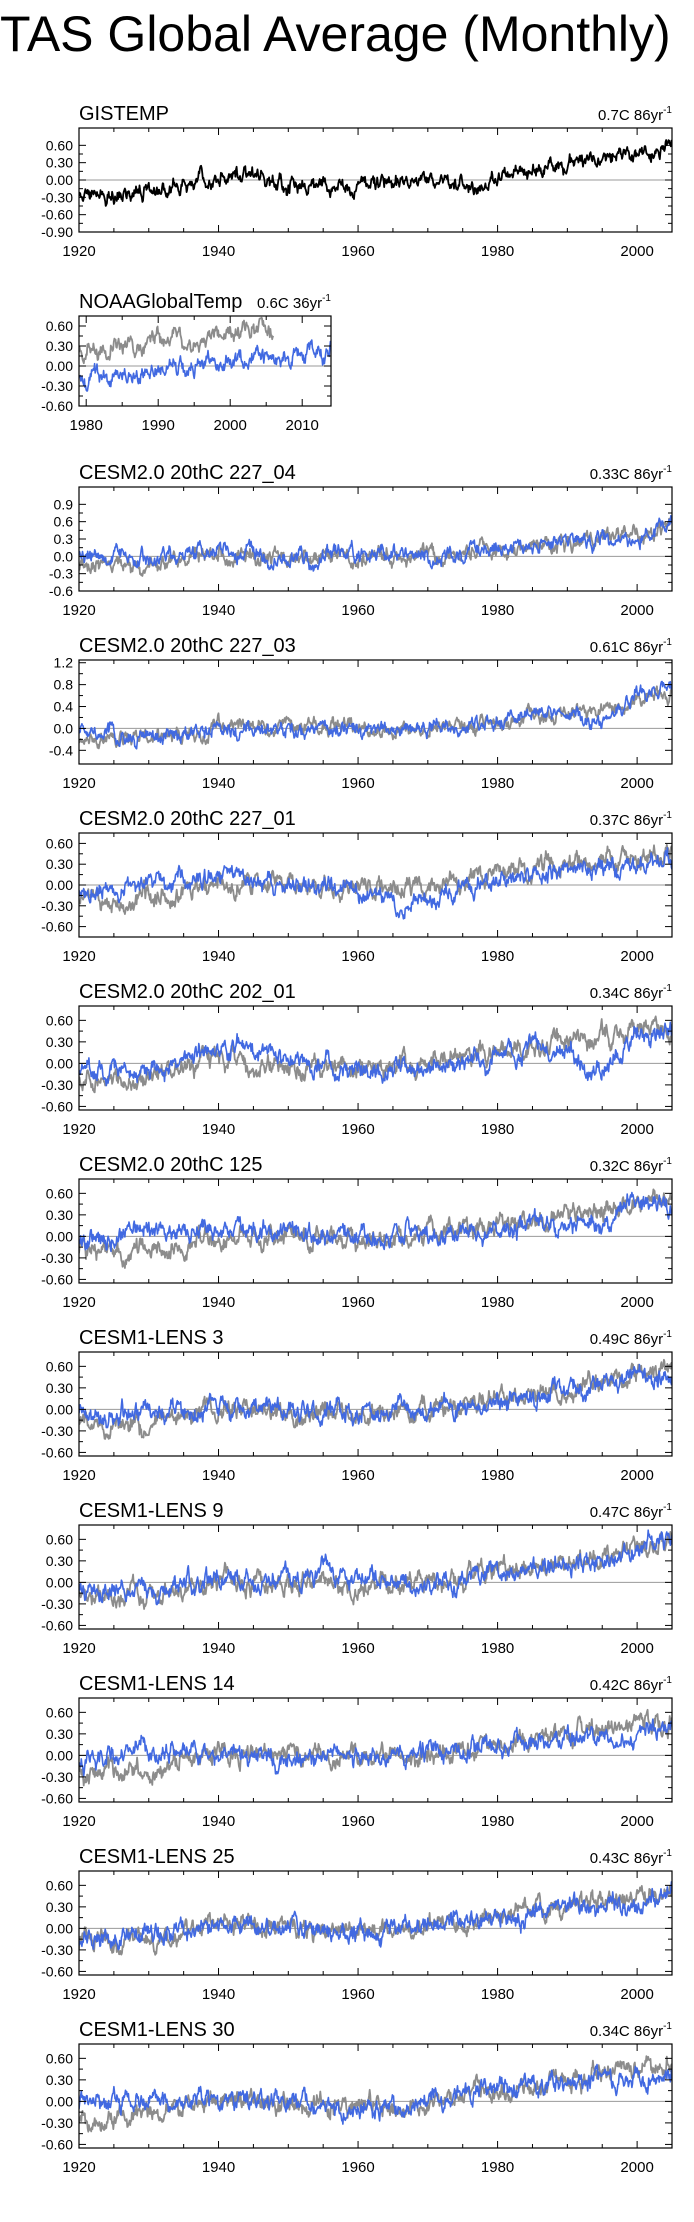 The width and height of the screenshot is (694, 2222). What do you see at coordinates (64, 504) in the screenshot?
I see `y-tick-label: 0.9` at bounding box center [64, 504].